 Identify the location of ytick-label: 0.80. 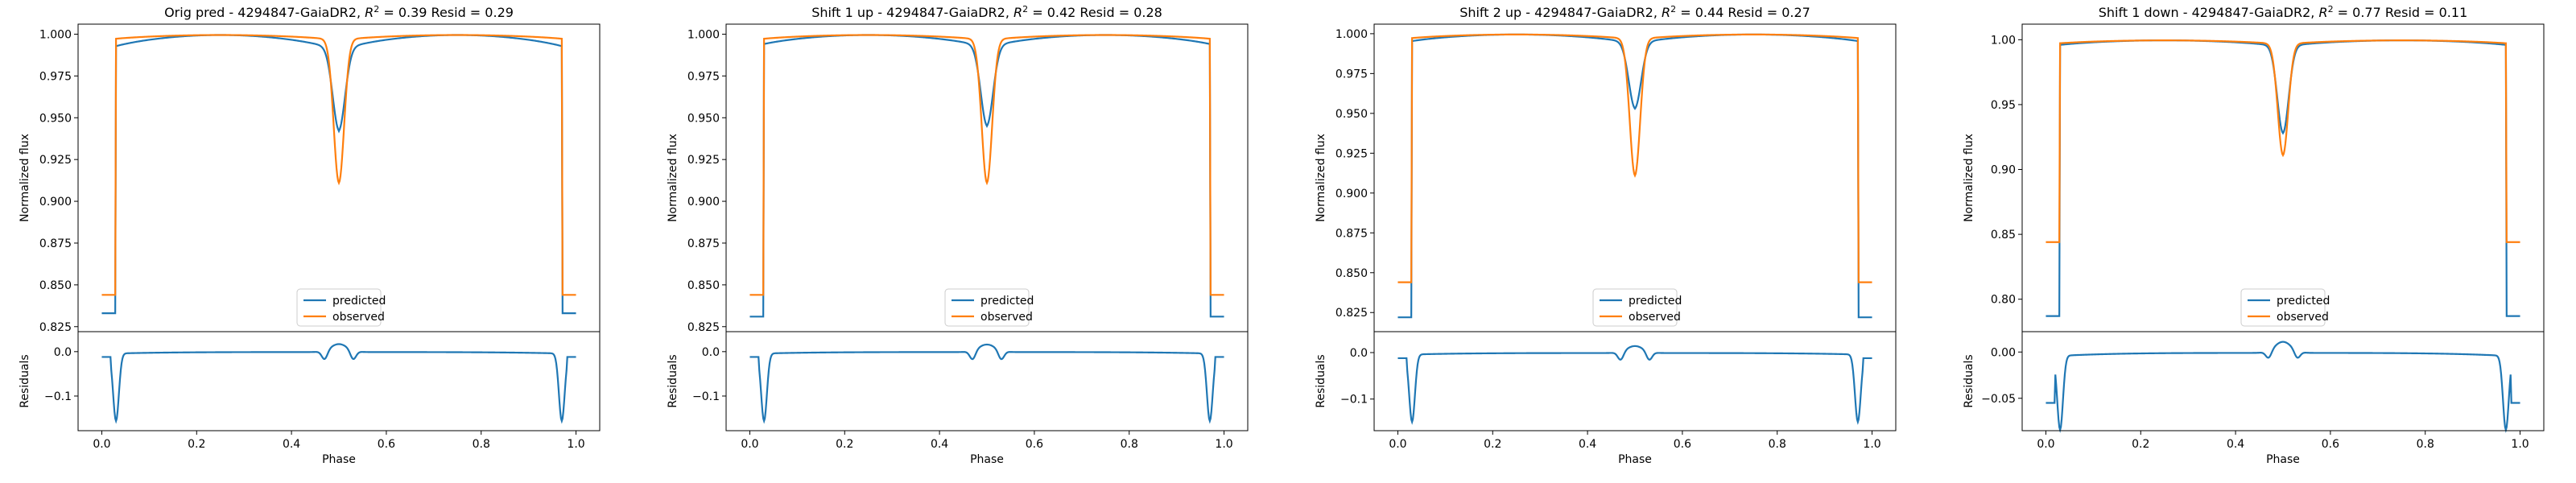
(2003, 300).